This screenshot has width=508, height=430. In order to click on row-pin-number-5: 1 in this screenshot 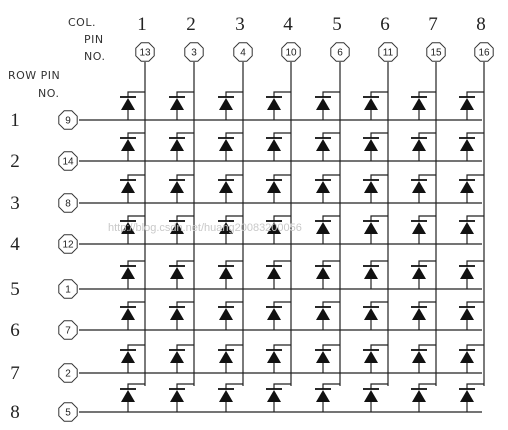, I will do `click(68, 290)`.